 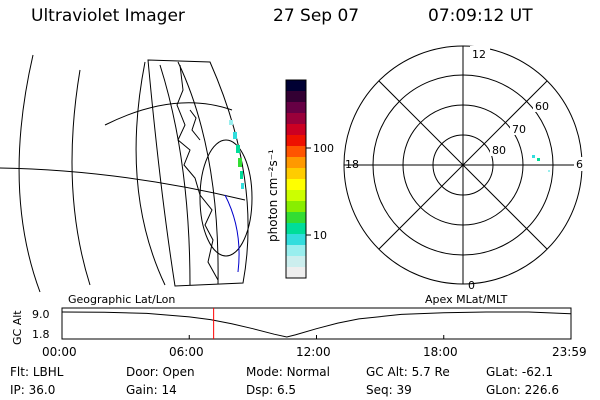 What do you see at coordinates (541, 163) in the screenshot?
I see `polar-aurora-points` at bounding box center [541, 163].